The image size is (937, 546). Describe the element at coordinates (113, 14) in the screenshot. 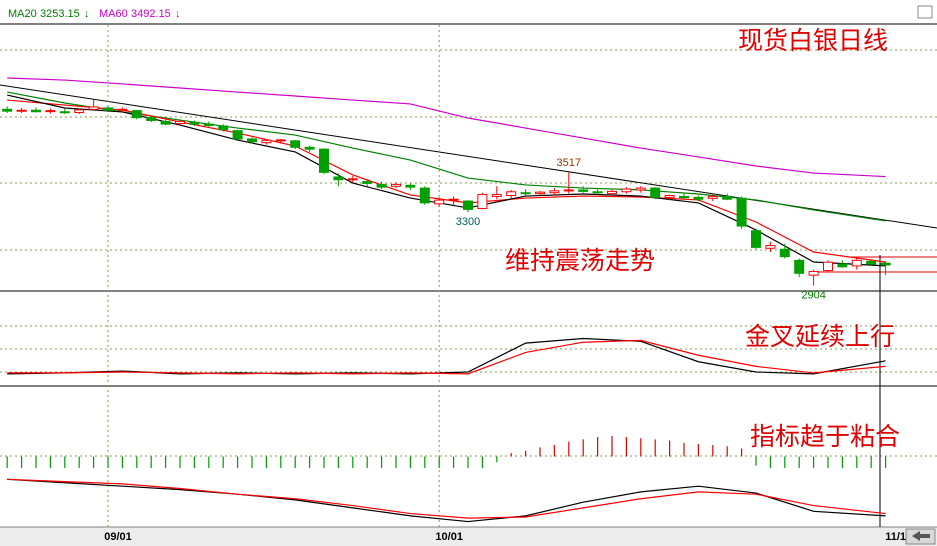

I see `legend-name: MA60` at that location.